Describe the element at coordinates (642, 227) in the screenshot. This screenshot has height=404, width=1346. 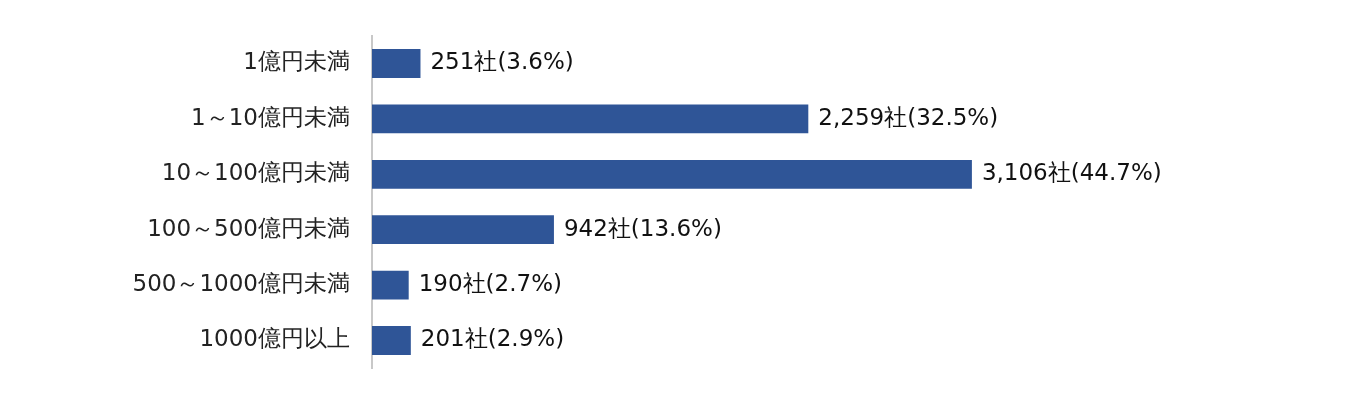
I see `data-label: 942社(13.6%)` at that location.